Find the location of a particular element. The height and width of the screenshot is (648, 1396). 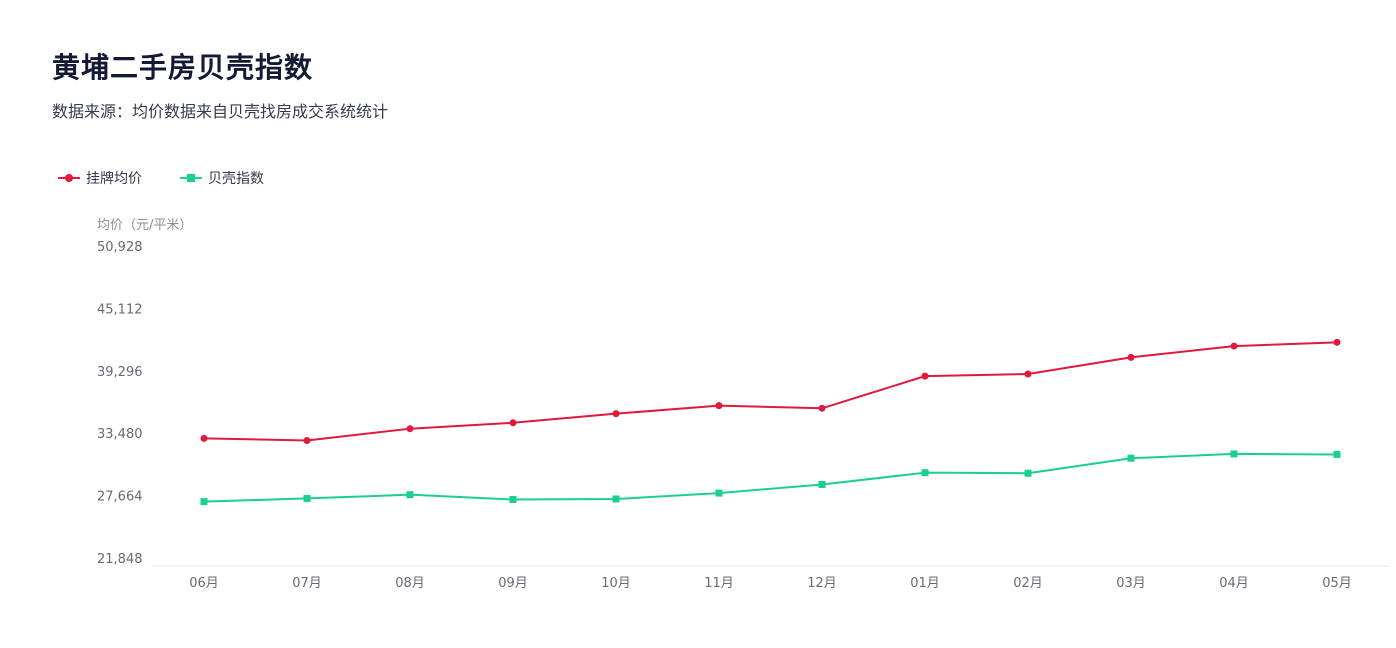

x-tick-label: 11月 is located at coordinates (719, 583).